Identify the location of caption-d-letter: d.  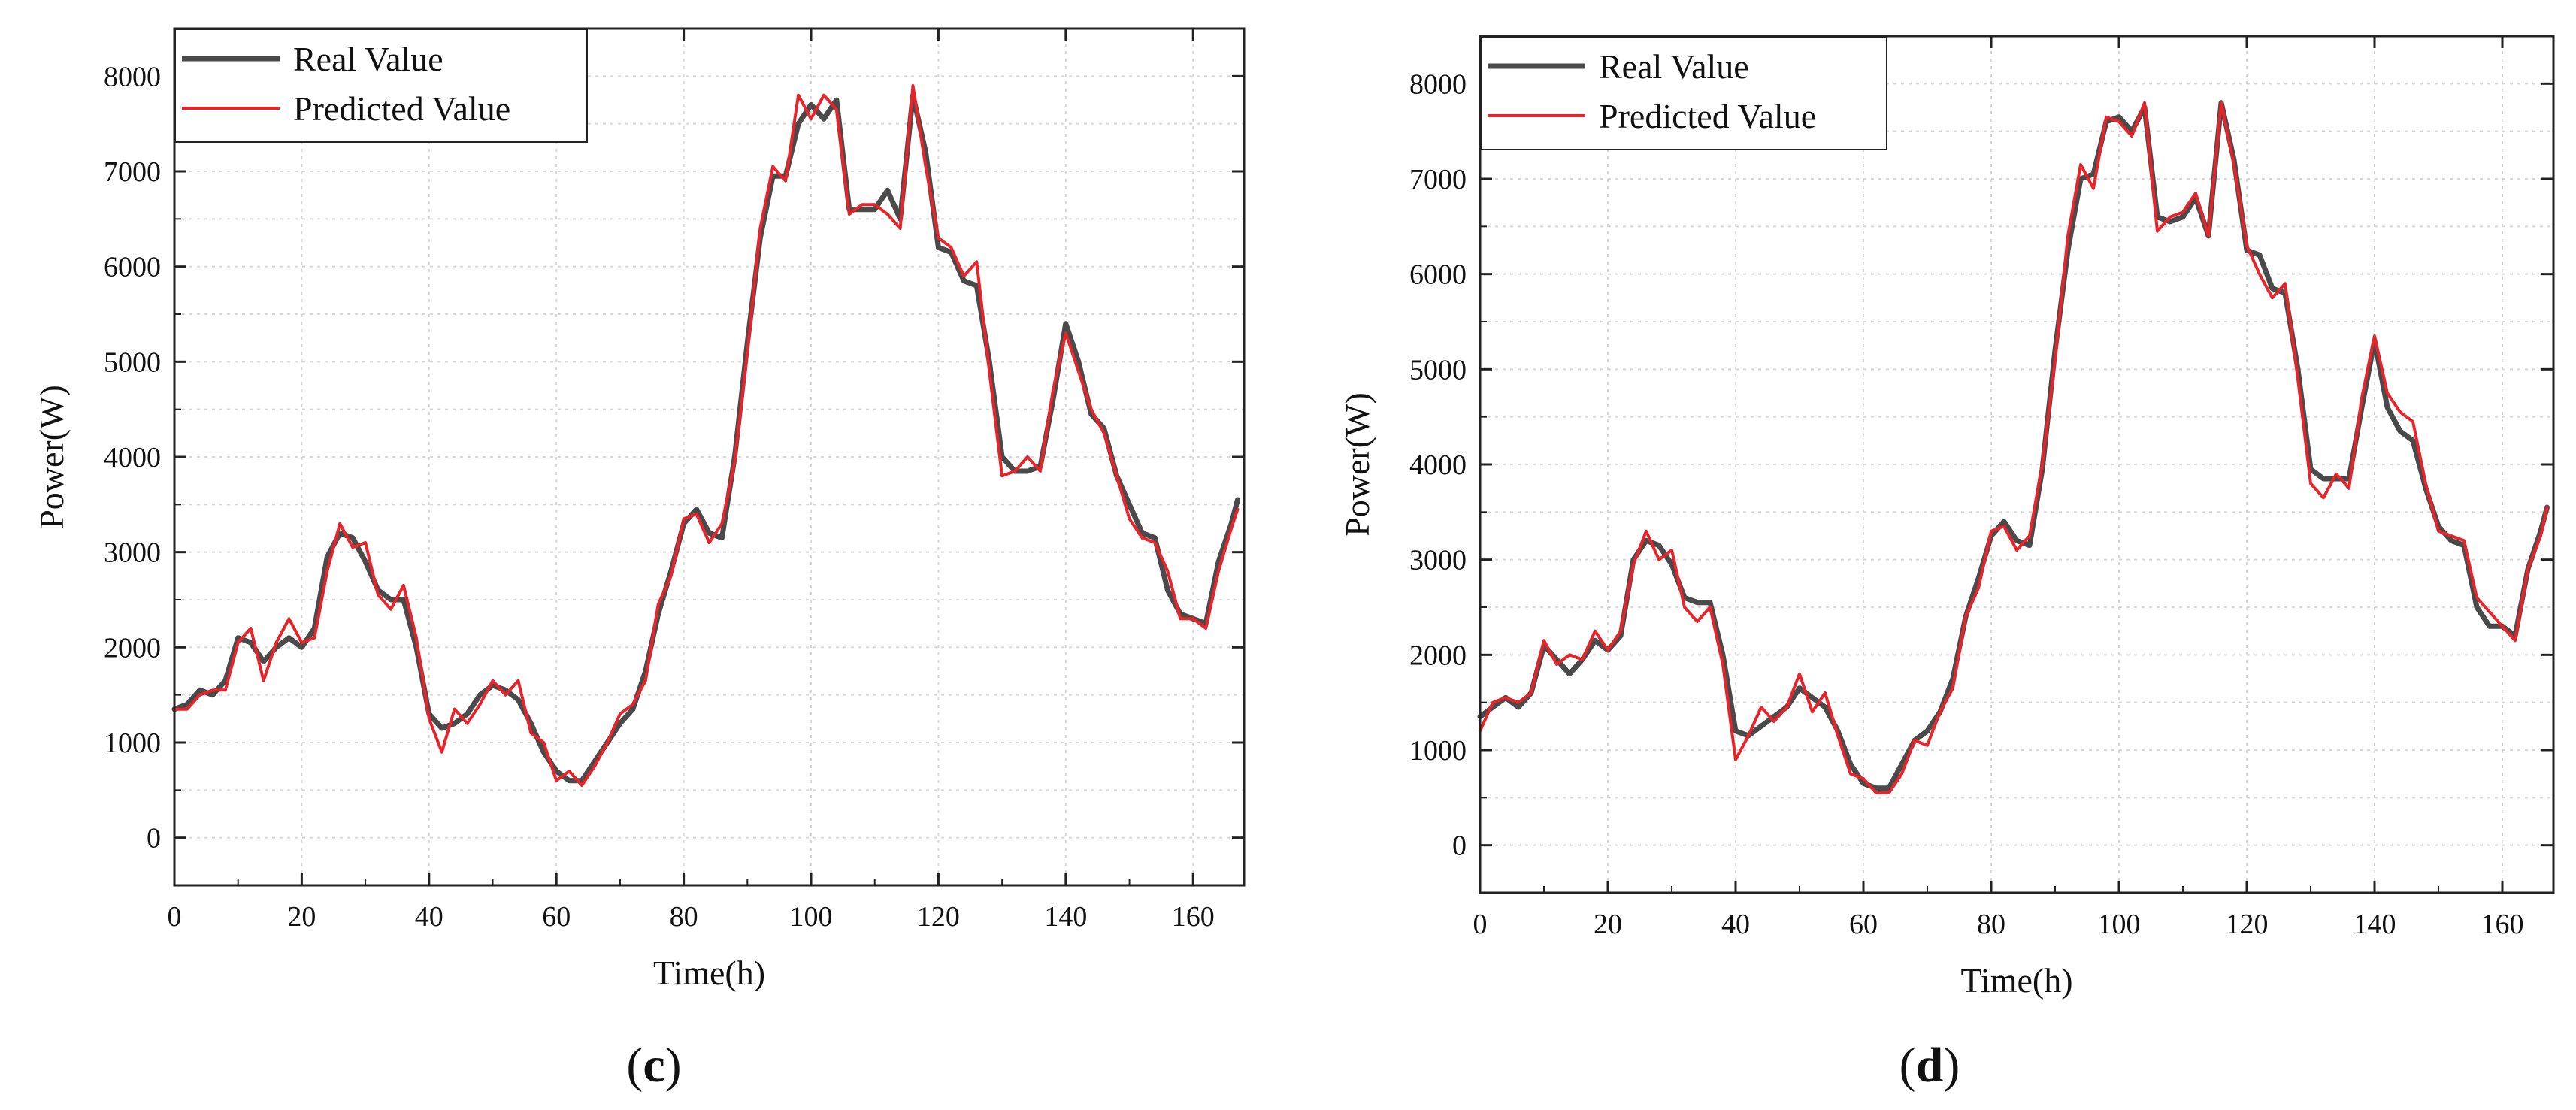
(1929, 1065).